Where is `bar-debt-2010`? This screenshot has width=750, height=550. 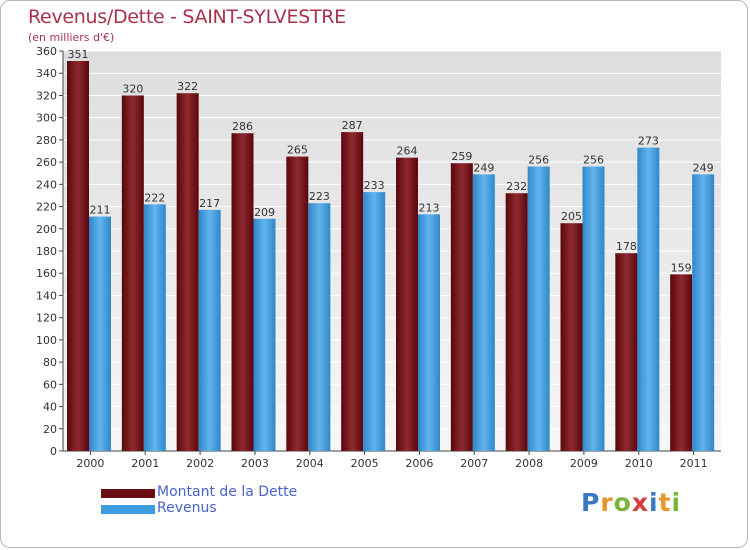 bar-debt-2010 is located at coordinates (626, 352).